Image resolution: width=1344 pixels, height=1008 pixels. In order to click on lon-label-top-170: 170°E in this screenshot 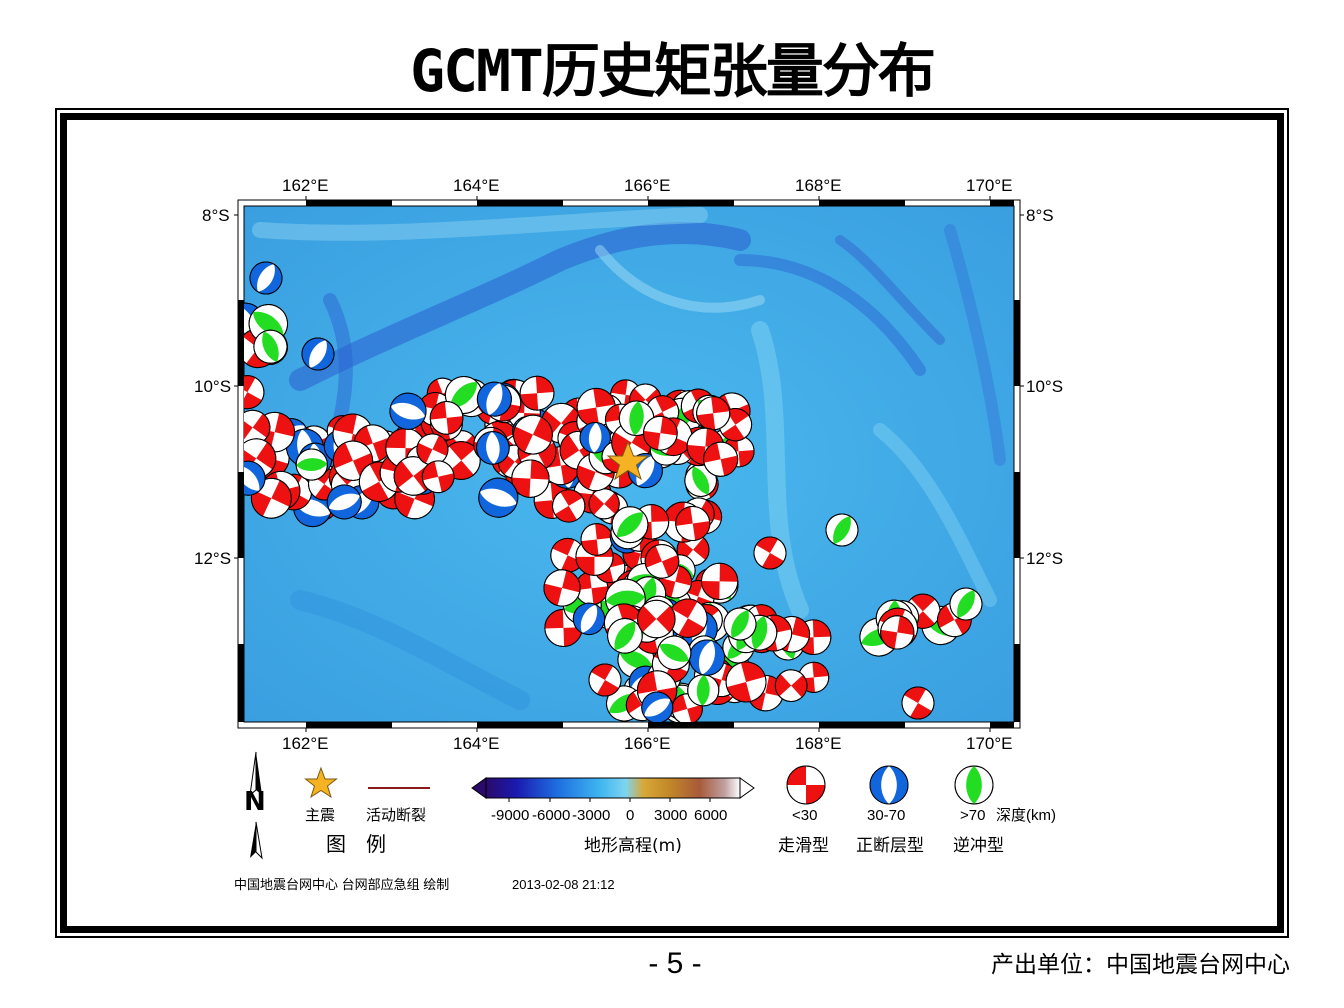, I will do `click(989, 185)`.